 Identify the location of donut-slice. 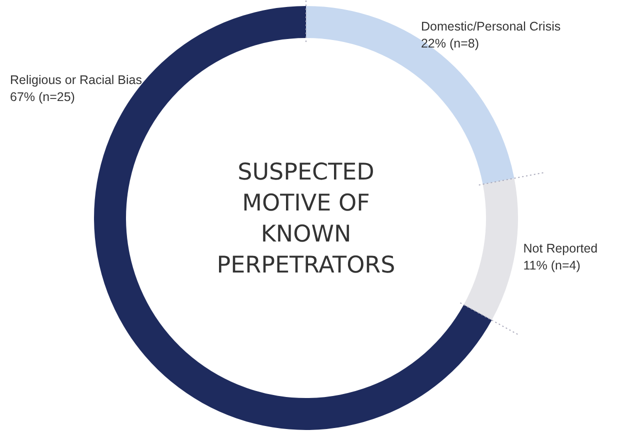
(491, 249).